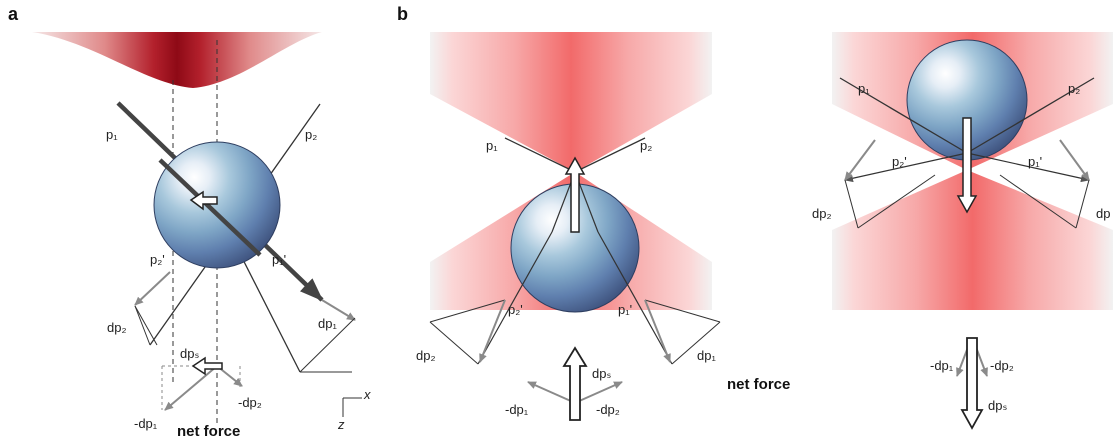  I want to click on vec-neg-dp2-b-left, so click(599, 392).